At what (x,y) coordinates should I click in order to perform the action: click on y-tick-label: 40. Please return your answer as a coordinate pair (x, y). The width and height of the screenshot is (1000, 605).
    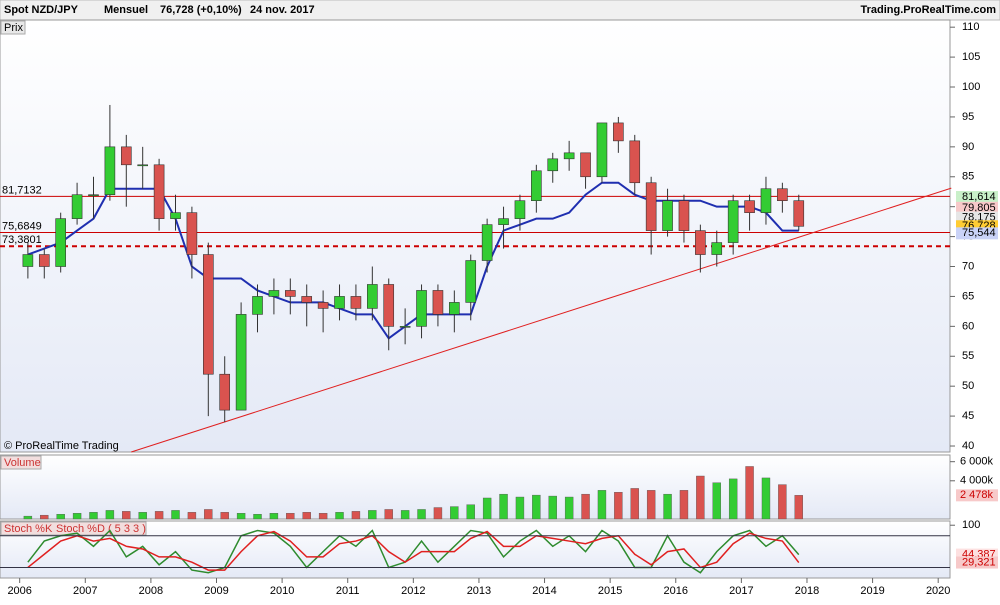
    Looking at the image, I should click on (968, 446).